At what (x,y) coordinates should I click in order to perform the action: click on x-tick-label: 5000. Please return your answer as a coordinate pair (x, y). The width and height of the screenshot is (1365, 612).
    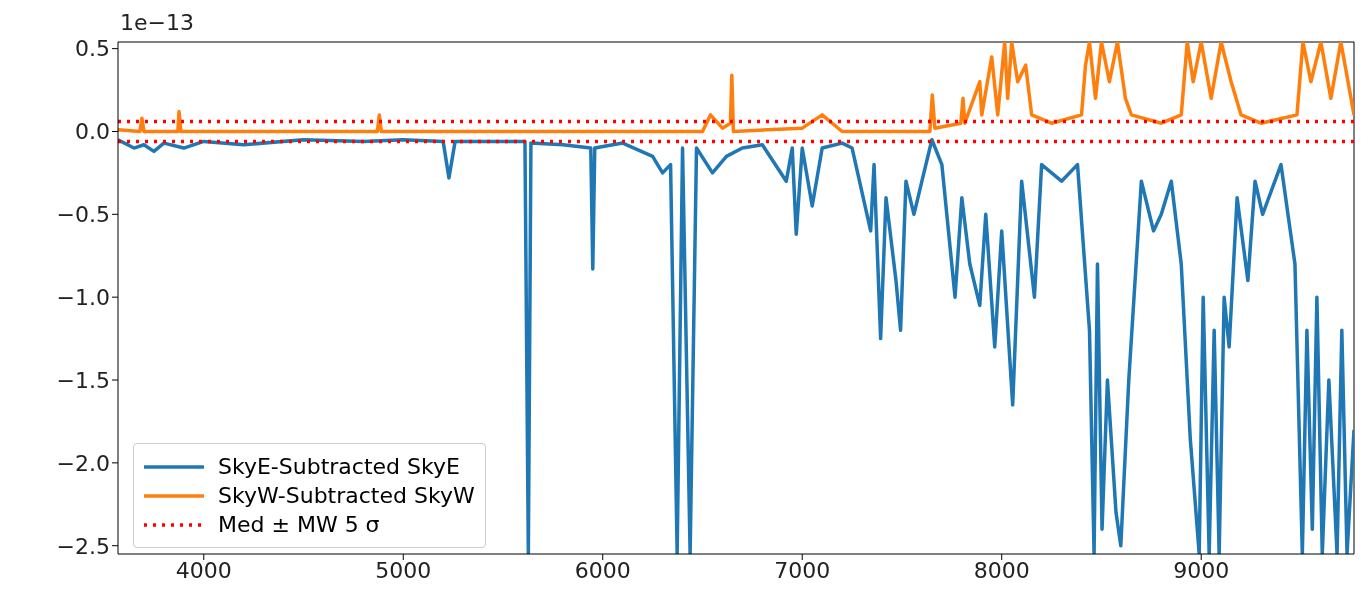
    Looking at the image, I should click on (403, 570).